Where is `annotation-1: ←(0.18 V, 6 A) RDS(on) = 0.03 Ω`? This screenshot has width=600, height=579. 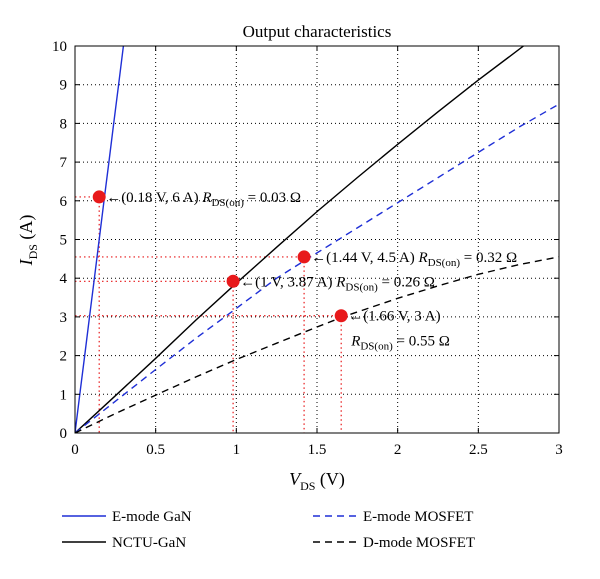 annotation-1: ←(0.18 V, 6 A) RDS(on) = 0.03 Ω is located at coordinates (203, 199).